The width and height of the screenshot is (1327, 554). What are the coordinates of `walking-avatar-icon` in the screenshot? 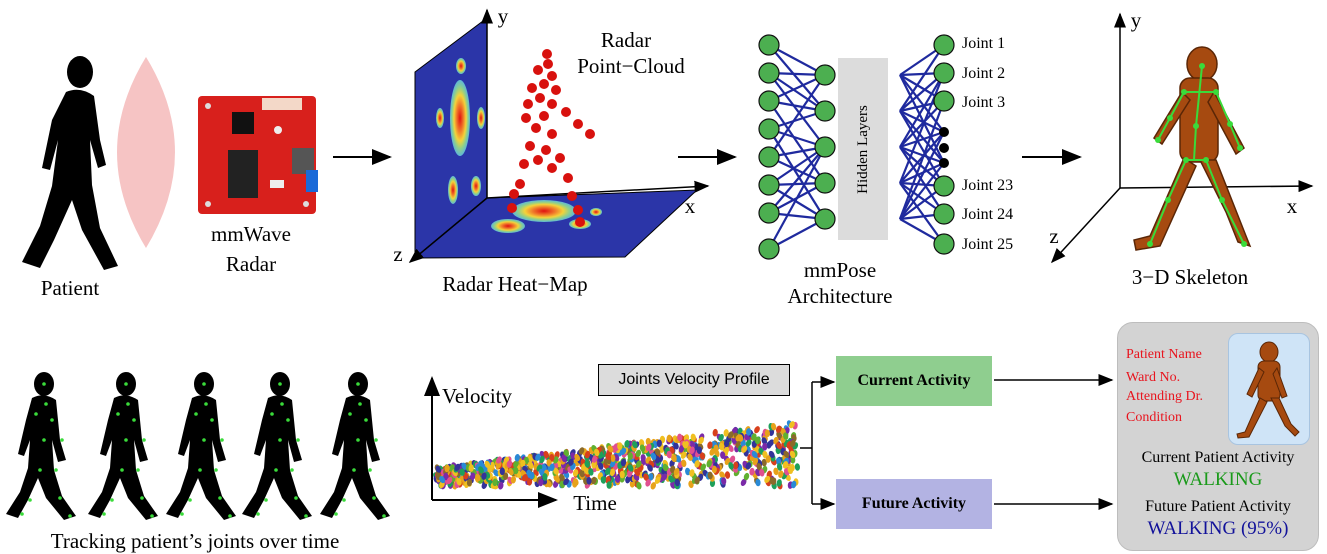 It's located at (1268, 390).